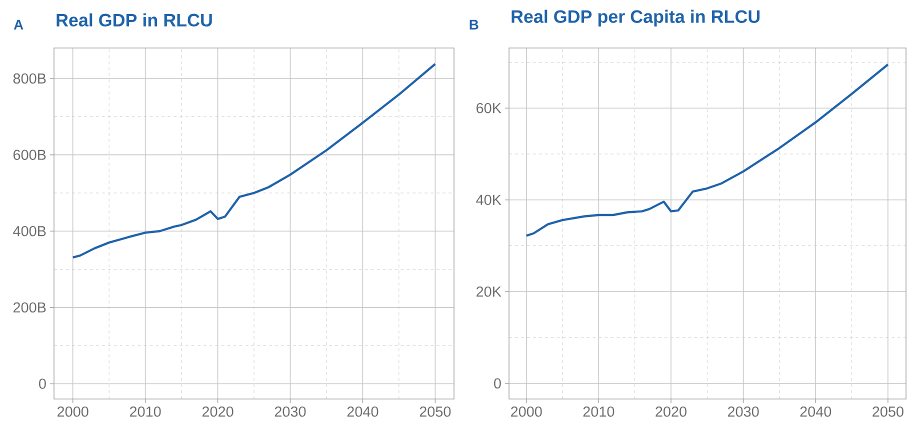 This screenshot has height=423, width=909. What do you see at coordinates (29, 155) in the screenshot?
I see `y-tick-label: 600B` at bounding box center [29, 155].